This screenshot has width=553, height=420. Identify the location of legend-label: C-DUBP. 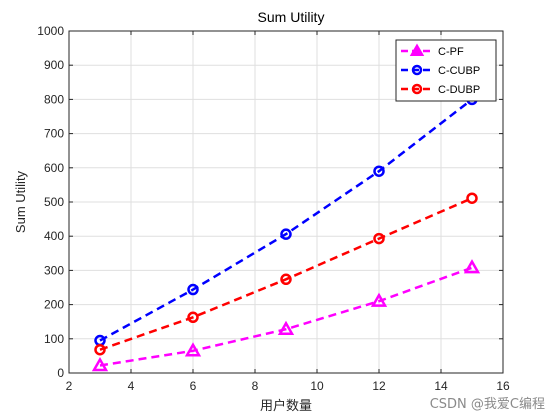
(459, 90).